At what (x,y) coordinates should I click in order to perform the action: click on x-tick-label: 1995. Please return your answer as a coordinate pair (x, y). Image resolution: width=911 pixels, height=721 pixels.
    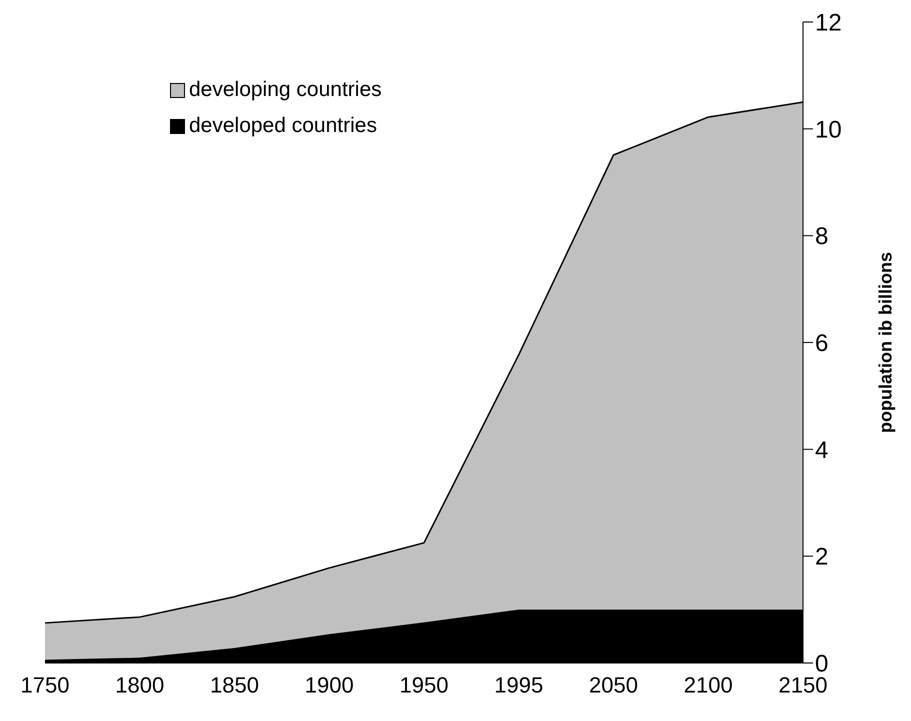
    Looking at the image, I should click on (519, 685).